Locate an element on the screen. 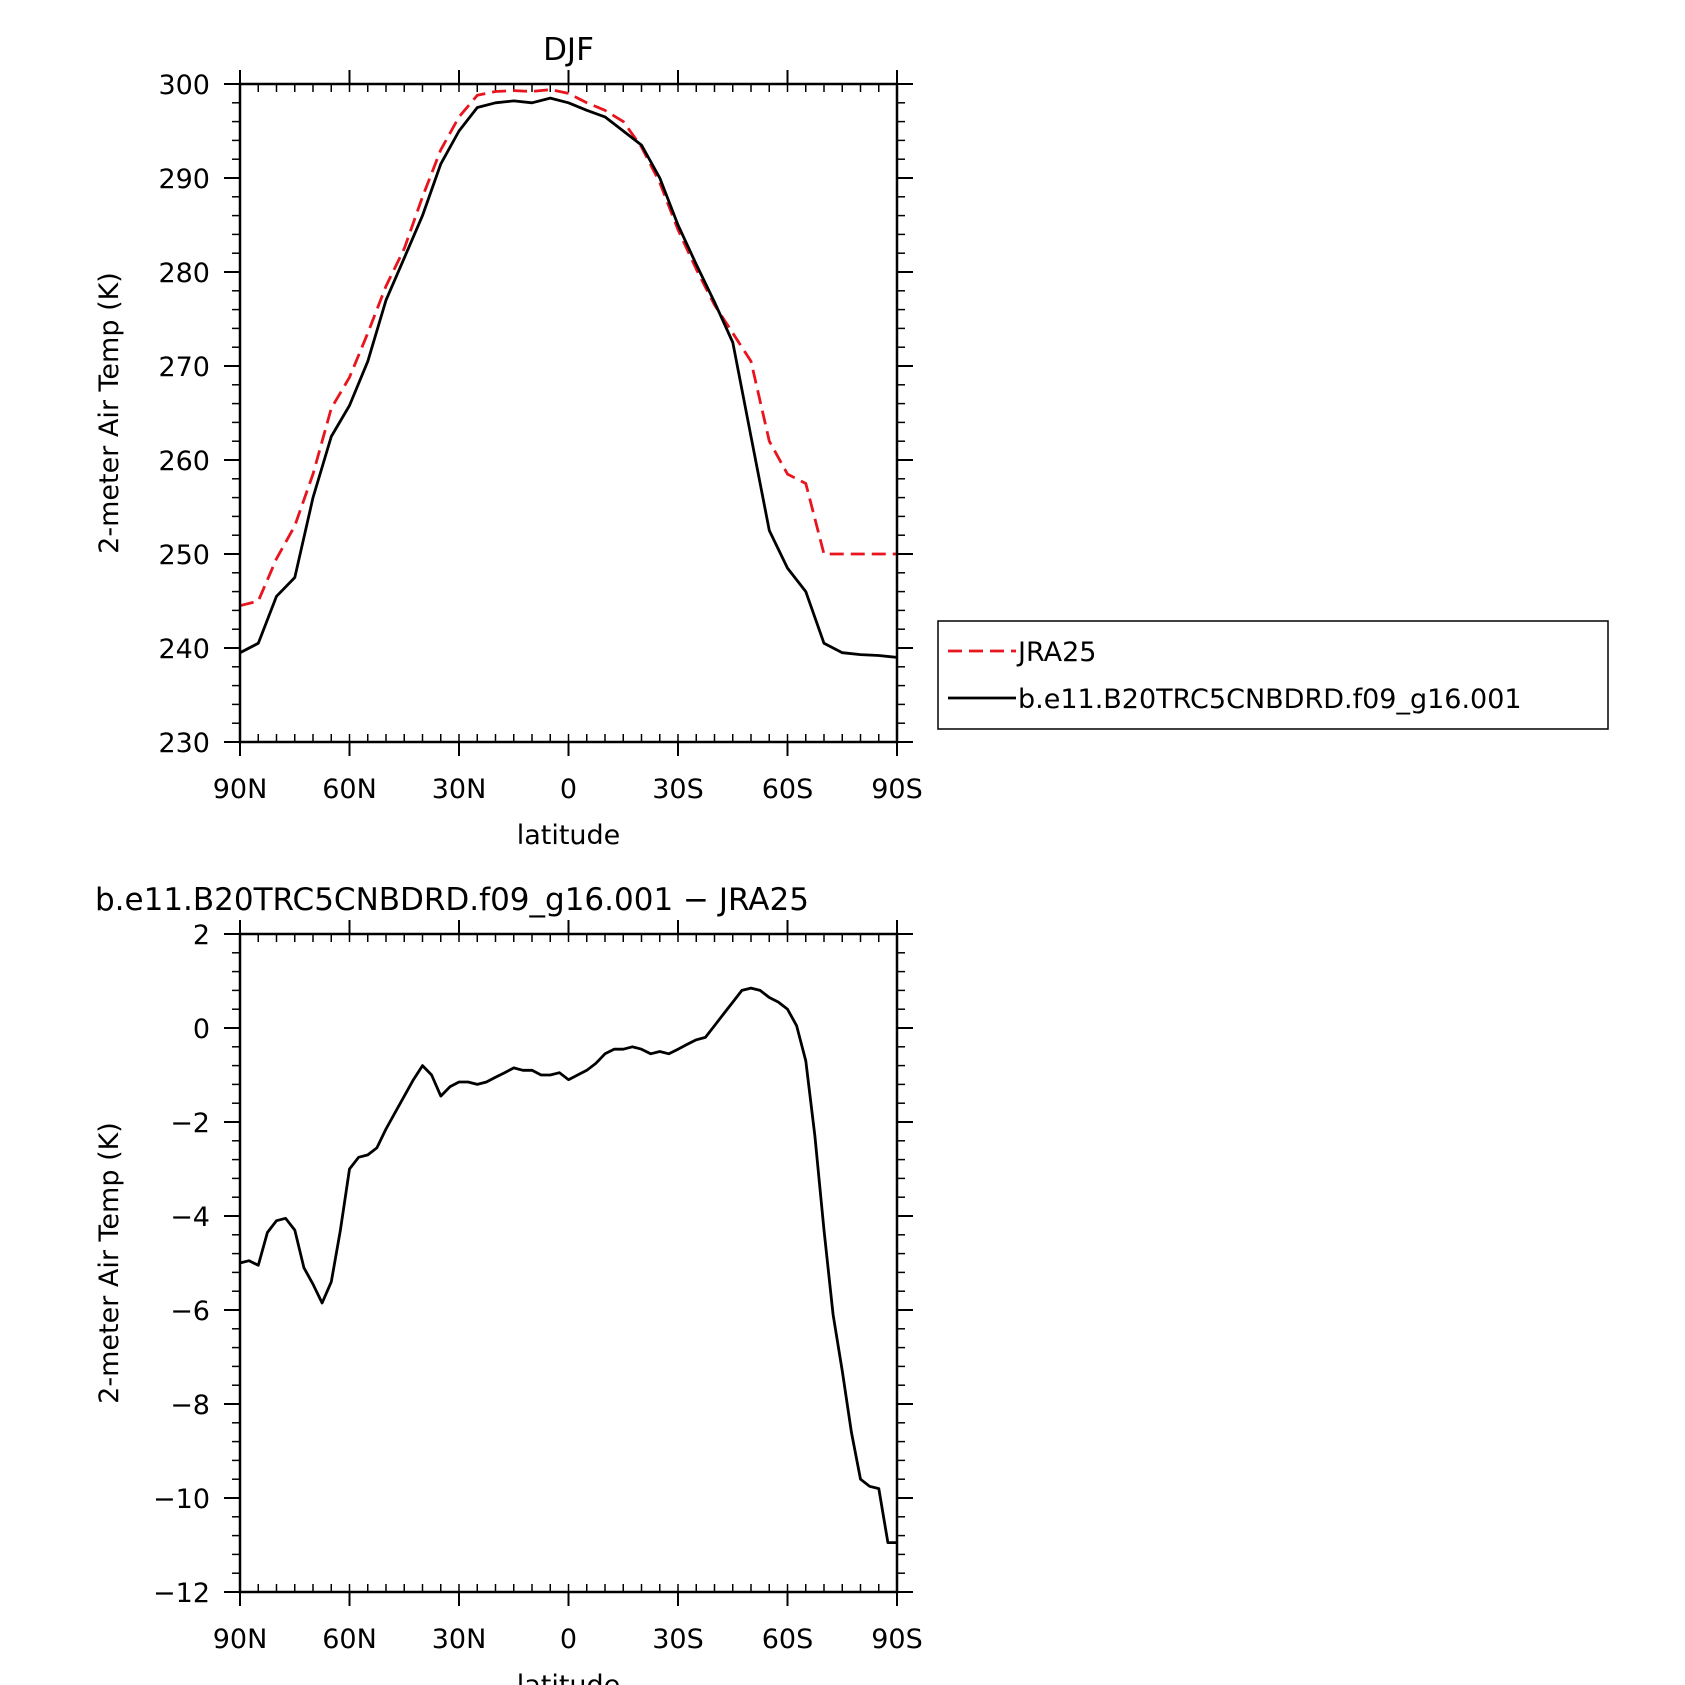 This screenshot has height=1685, width=1685. y-tick-label: 300 is located at coordinates (184, 85).